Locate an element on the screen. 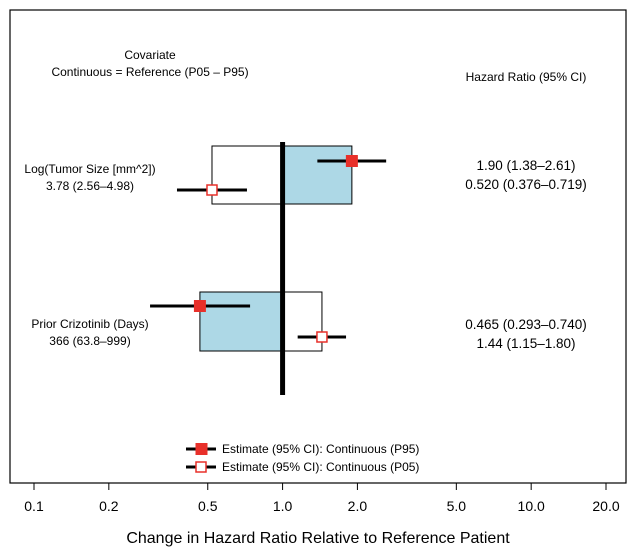  x-axis: 0.1 0.2 0.5 1.0 2.0 5.0 10.0 20.0 is located at coordinates (322, 498).